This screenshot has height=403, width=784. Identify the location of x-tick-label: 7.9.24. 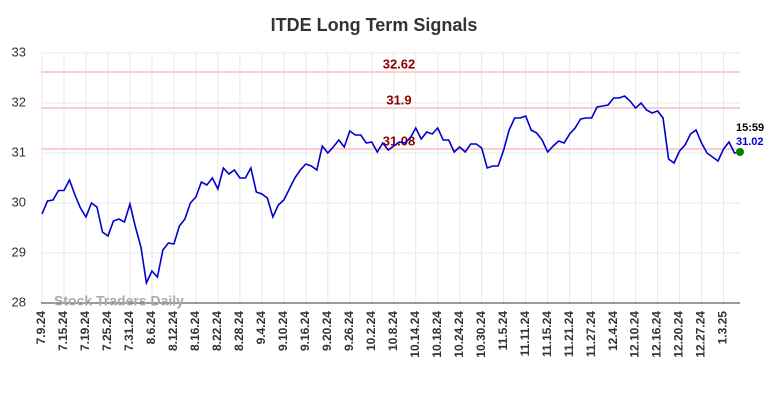
(41, 328).